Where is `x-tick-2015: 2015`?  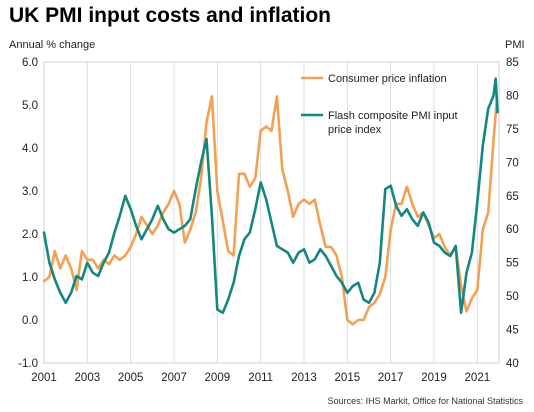
x-tick-2015: 2015 is located at coordinates (348, 378).